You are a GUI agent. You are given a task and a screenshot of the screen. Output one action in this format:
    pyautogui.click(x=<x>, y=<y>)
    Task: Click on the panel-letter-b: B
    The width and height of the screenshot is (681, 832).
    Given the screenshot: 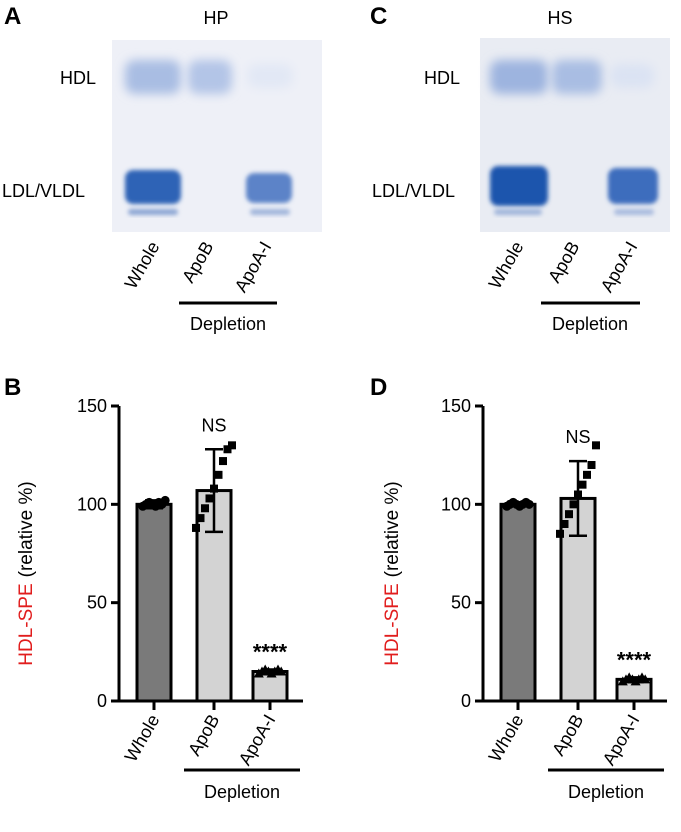 What is the action you would take?
    pyautogui.click(x=12, y=387)
    